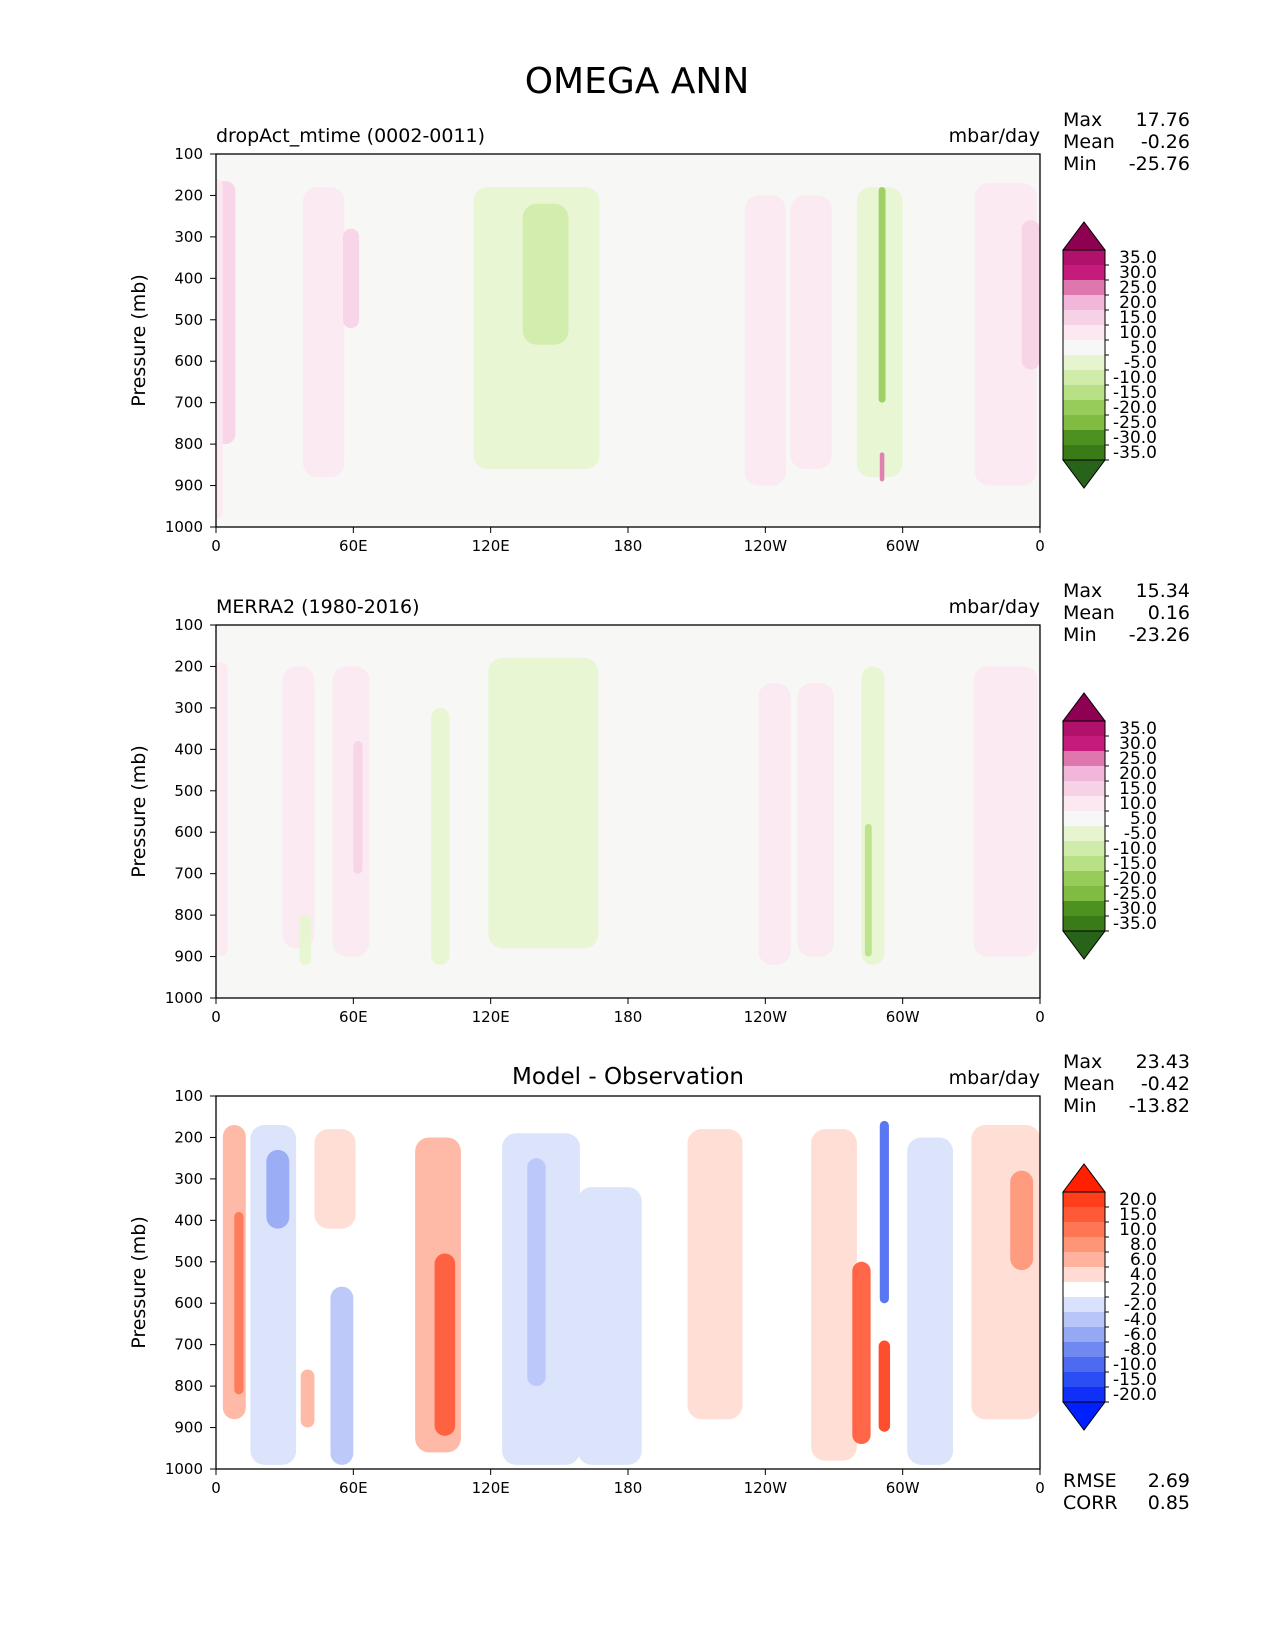  What do you see at coordinates (188, 195) in the screenshot?
I see `y-tick-label: 200` at bounding box center [188, 195].